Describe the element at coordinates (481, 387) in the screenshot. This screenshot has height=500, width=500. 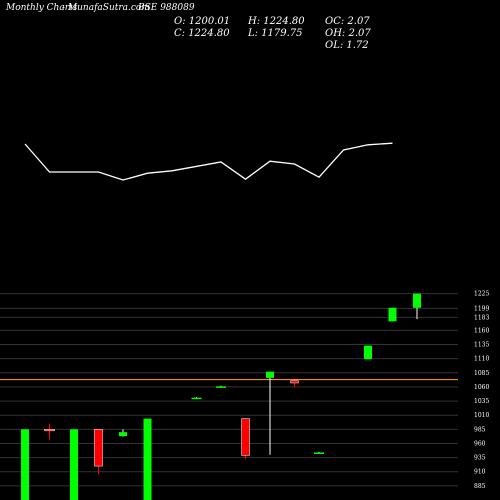
I see `y-tick-label: 1060` at that location.